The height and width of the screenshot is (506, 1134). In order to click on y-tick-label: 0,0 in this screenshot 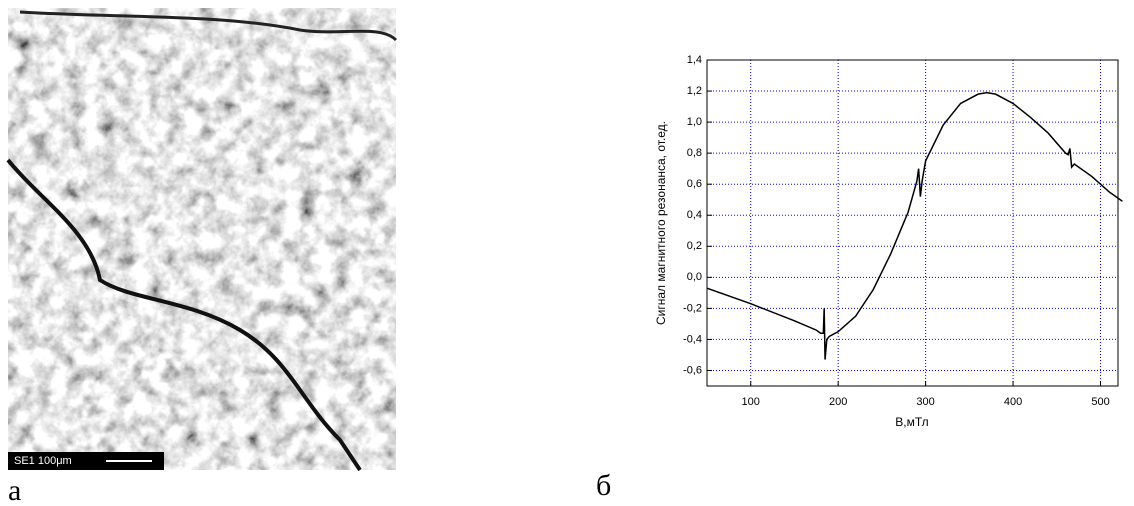, I will do `click(694, 277)`.